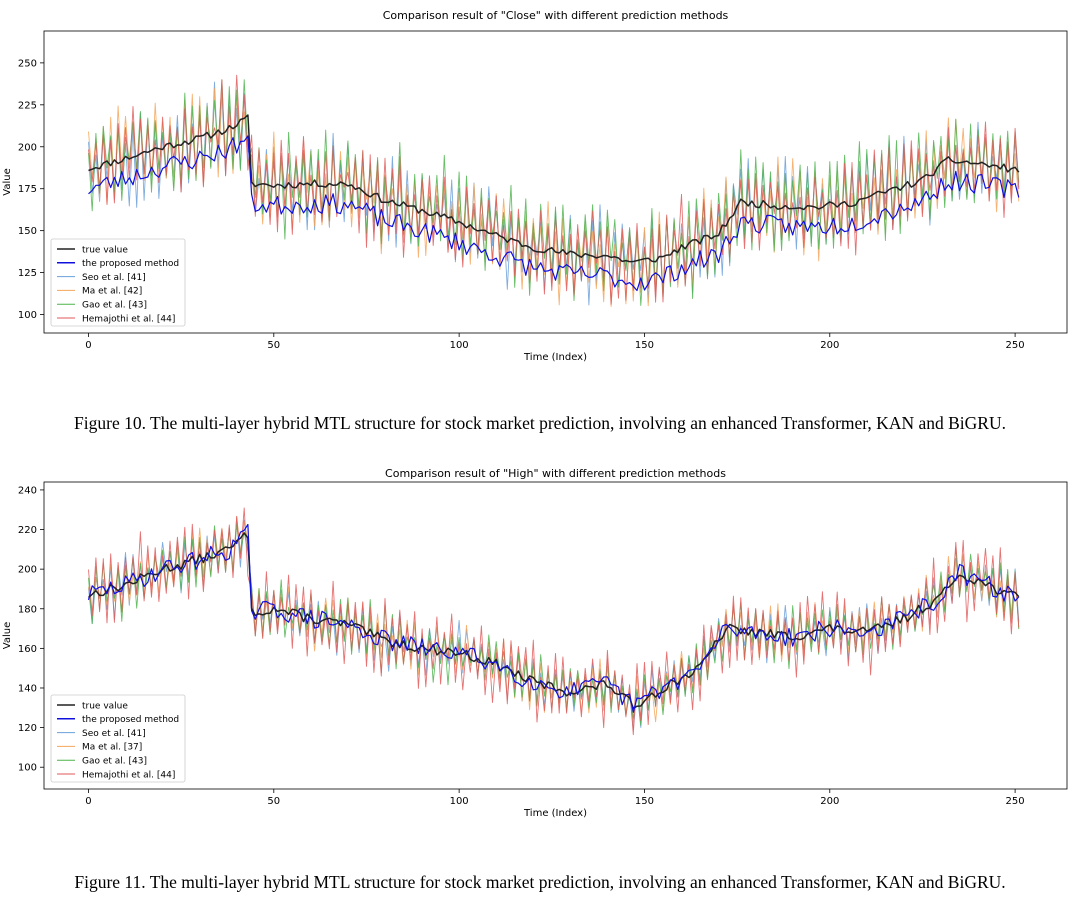  I want to click on y-tick-label: 160, so click(27, 649).